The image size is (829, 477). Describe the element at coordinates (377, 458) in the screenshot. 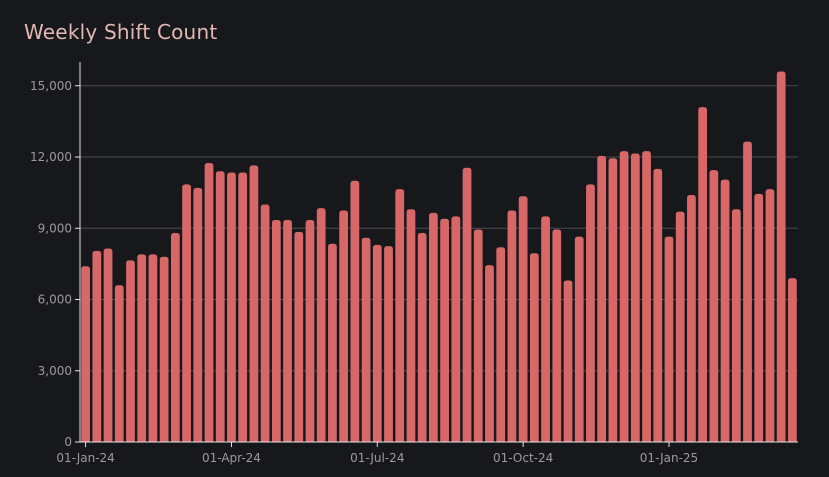

I see `x-tick-label: 01-Jul-24` at that location.